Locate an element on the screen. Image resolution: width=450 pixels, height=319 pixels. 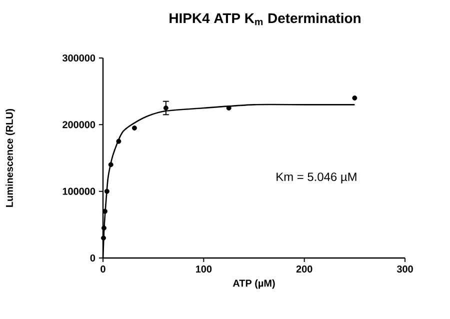
x-tick-label: 0 is located at coordinates (103, 269).